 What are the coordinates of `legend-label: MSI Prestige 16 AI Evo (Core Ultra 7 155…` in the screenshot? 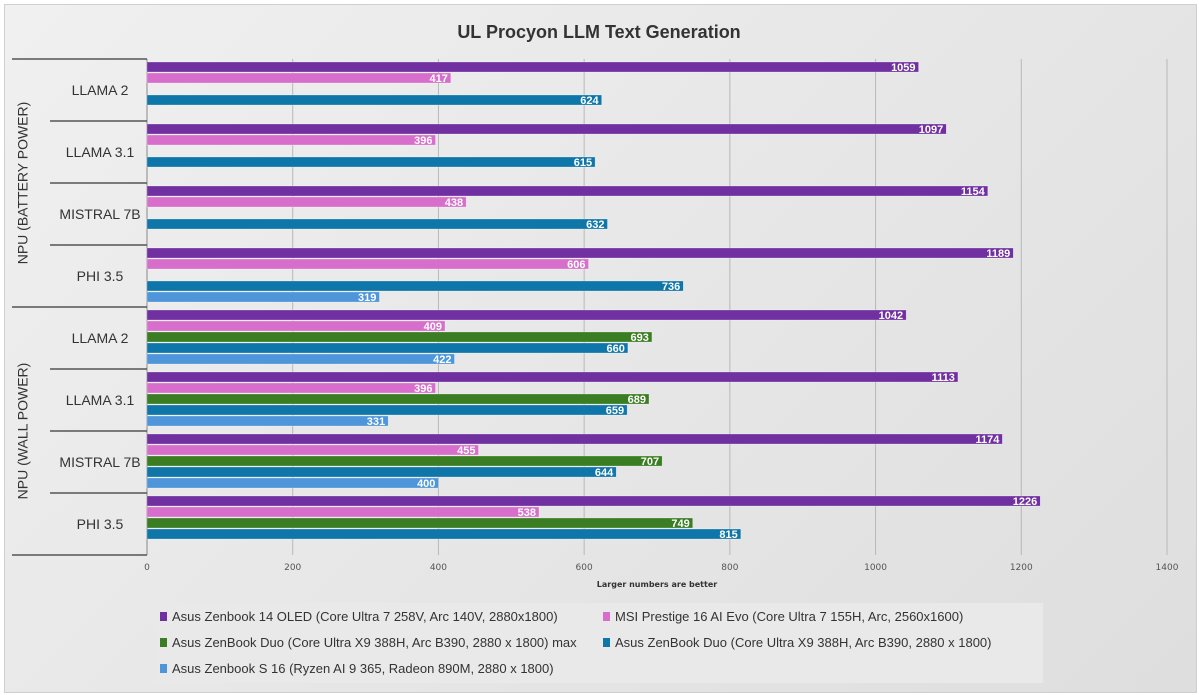 It's located at (789, 616).